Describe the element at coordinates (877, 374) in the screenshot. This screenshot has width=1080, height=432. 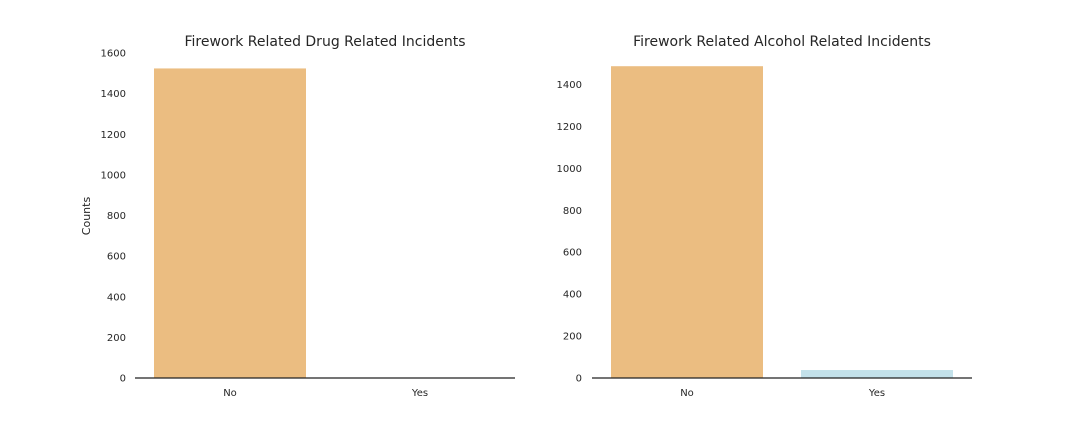
I see `bar-yes` at that location.